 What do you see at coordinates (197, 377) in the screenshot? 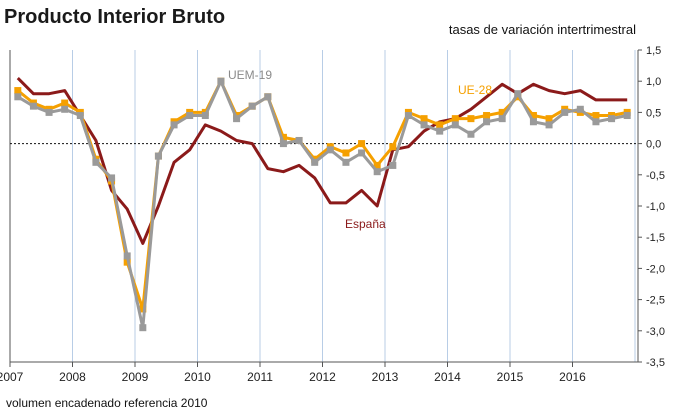
I see `x-tick-label: 2010` at bounding box center [197, 377].